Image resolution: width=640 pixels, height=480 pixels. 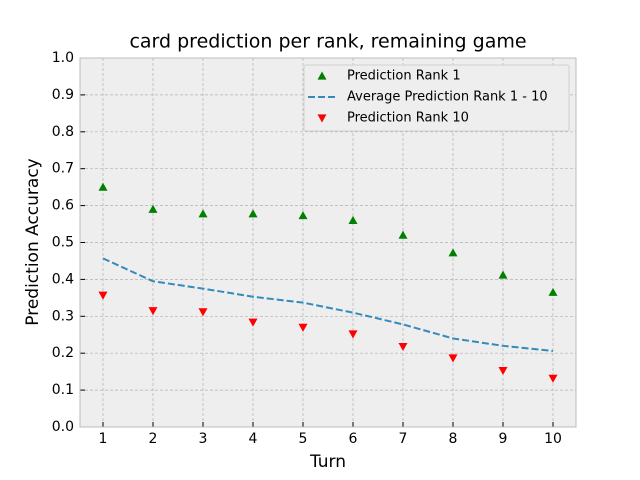 I want to click on series-line, so click(x=328, y=304).